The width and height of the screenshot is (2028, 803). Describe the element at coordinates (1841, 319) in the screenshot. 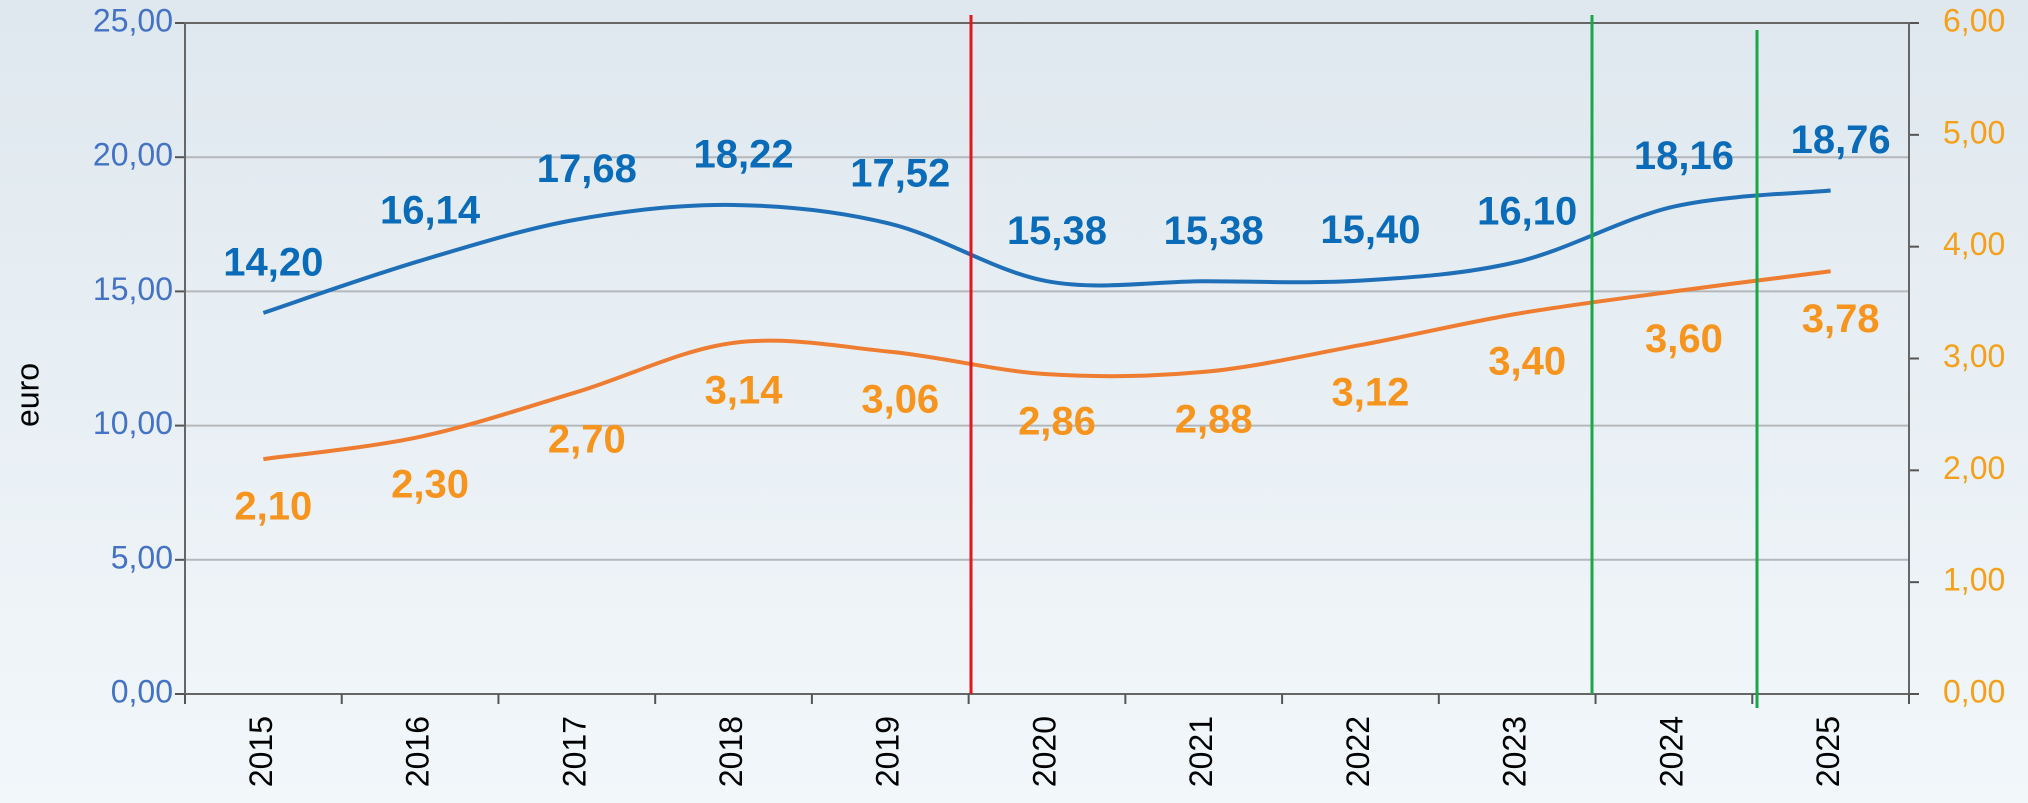

I see `data-label: 3,78` at that location.